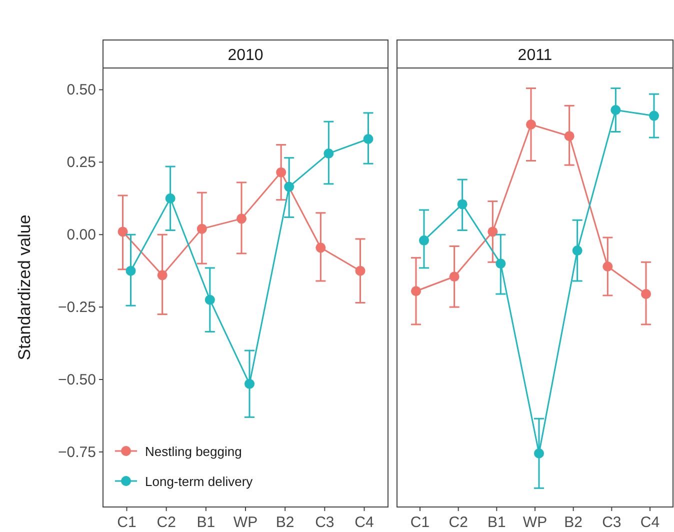  Describe the element at coordinates (24, 287) in the screenshot. I see `y-axis-title: Standardized value` at that location.